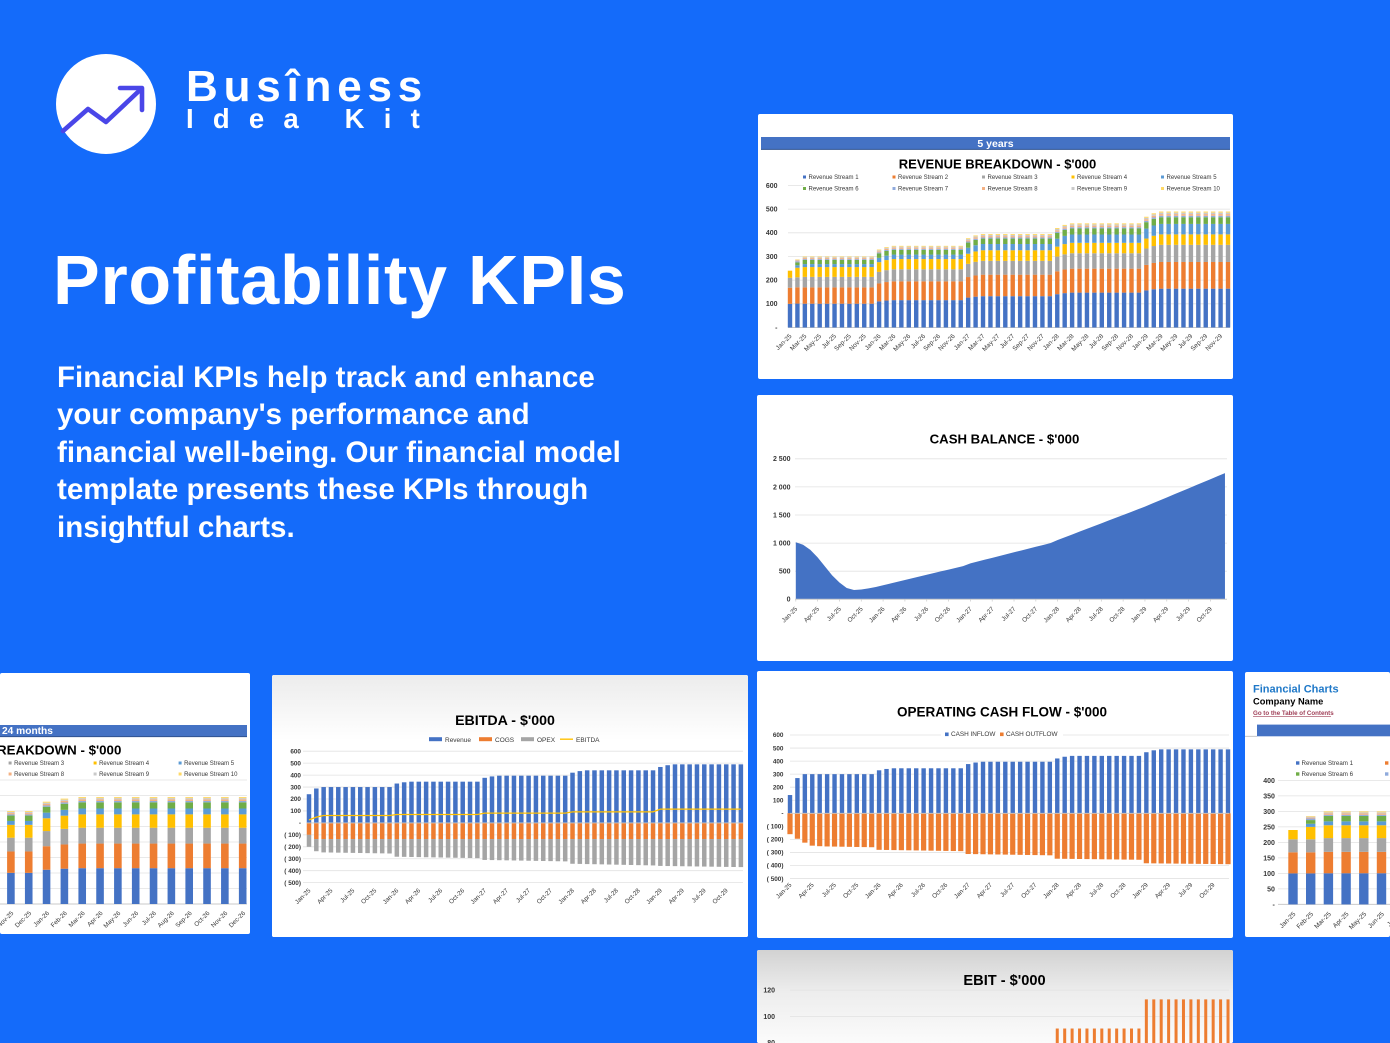  Describe the element at coordinates (1376, 920) in the screenshot. I see `svg-text: Jun-25` at that location.